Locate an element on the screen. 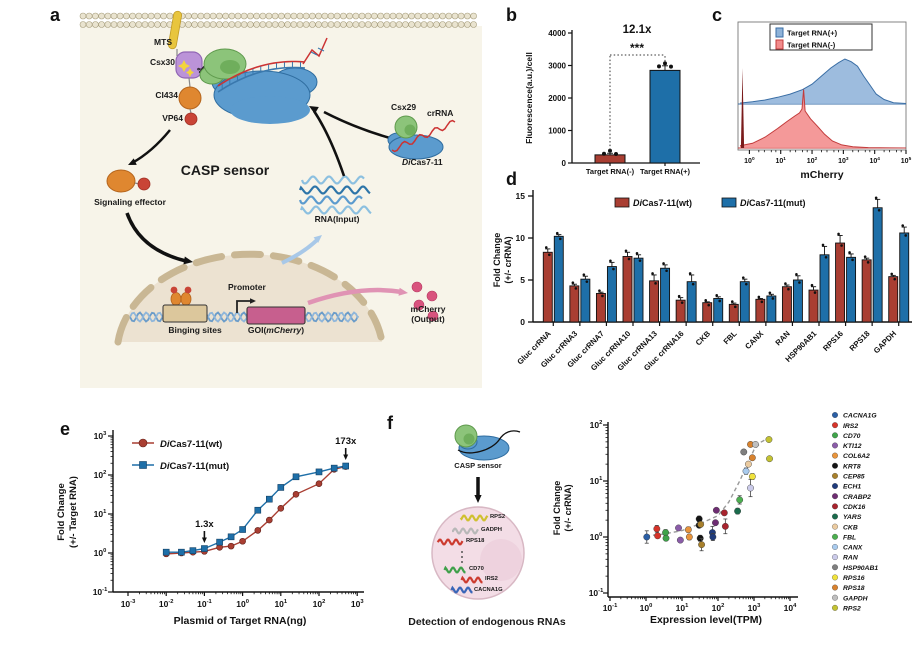 Image resolution: width=919 pixels, height=646 pixels. svg-text: CDK16 is located at coordinates (854, 507).